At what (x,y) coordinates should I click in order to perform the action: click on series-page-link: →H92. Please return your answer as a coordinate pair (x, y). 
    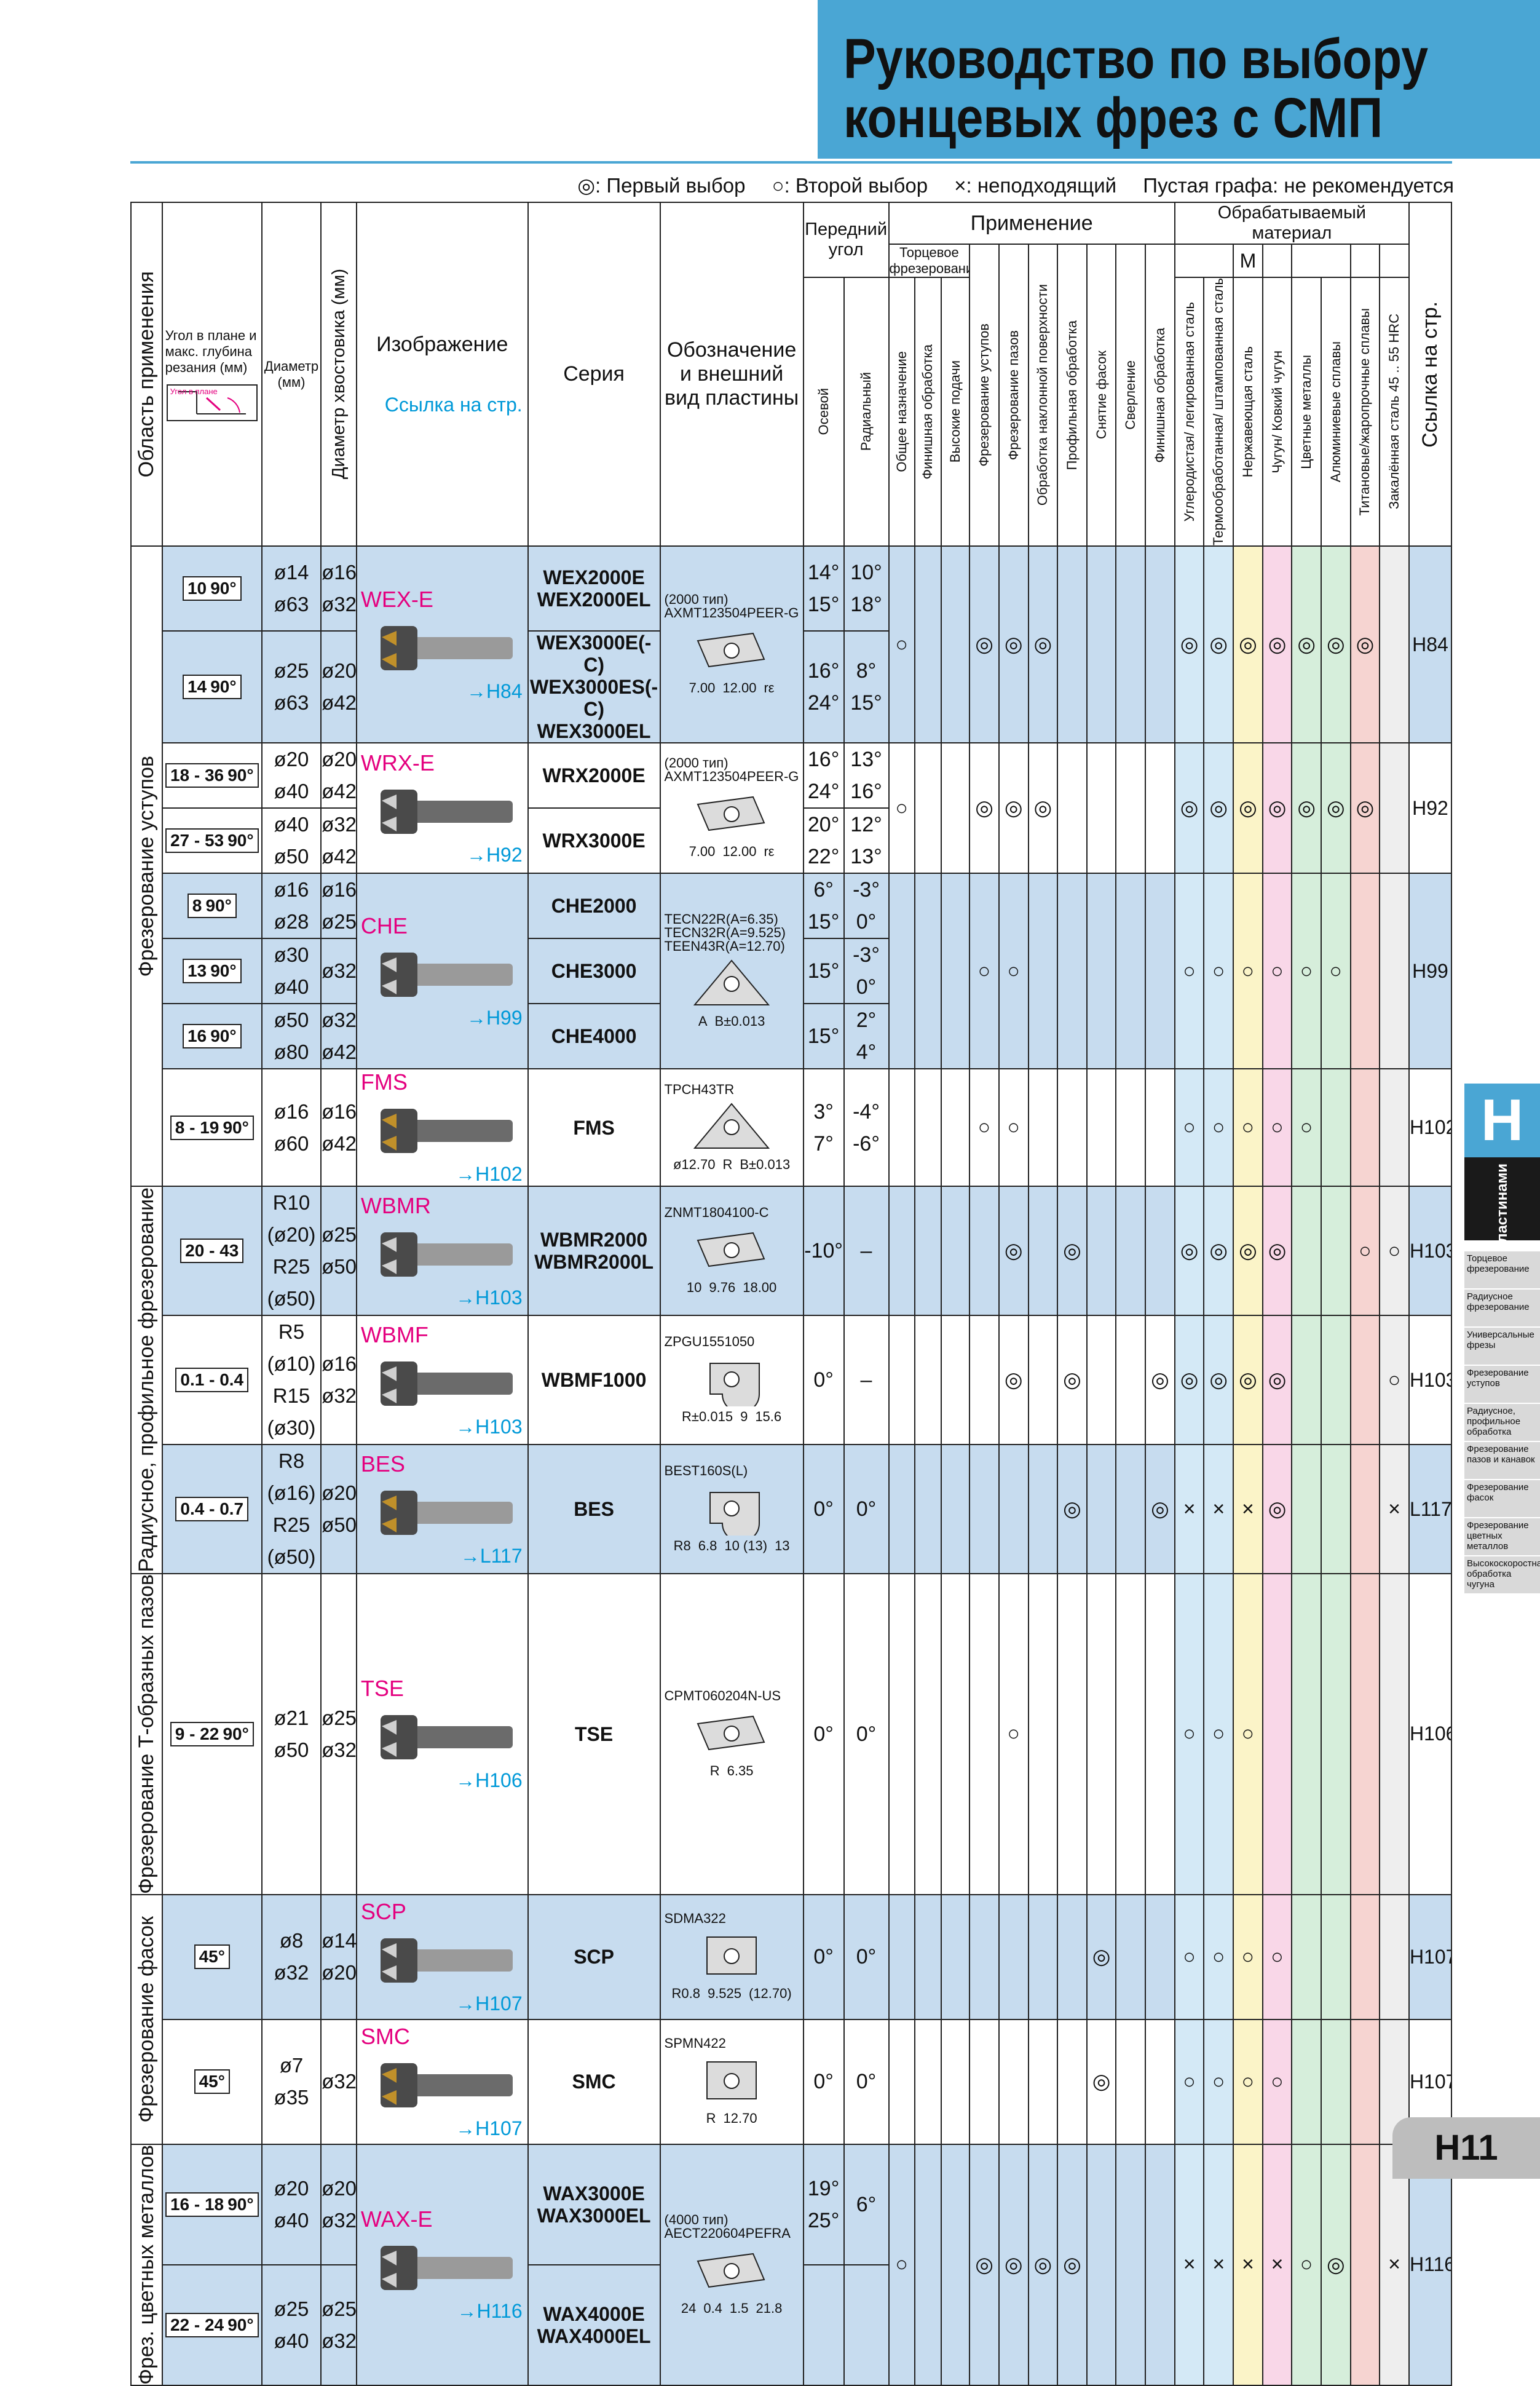
    Looking at the image, I should click on (494, 854).